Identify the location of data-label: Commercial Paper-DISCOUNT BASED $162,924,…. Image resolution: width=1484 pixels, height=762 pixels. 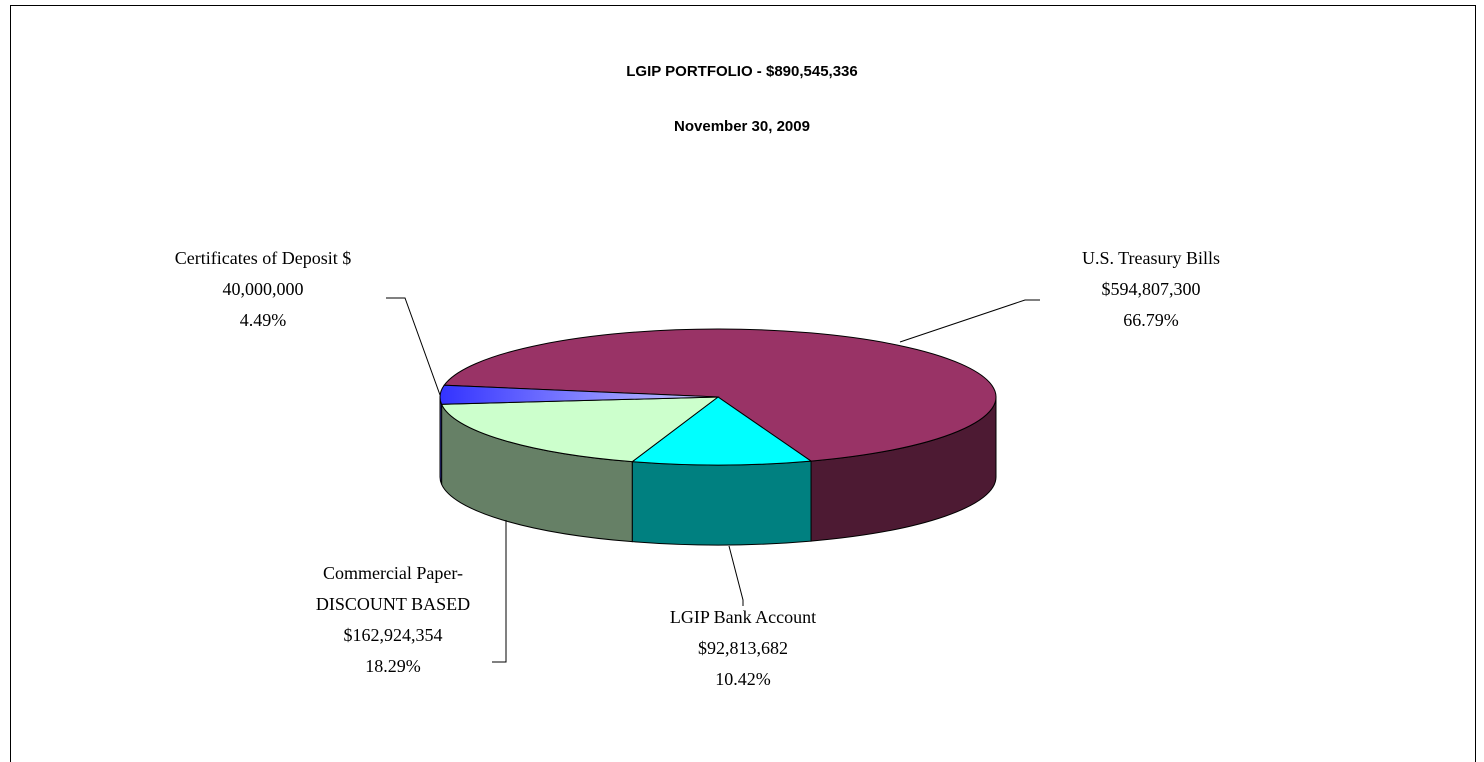
(393, 620).